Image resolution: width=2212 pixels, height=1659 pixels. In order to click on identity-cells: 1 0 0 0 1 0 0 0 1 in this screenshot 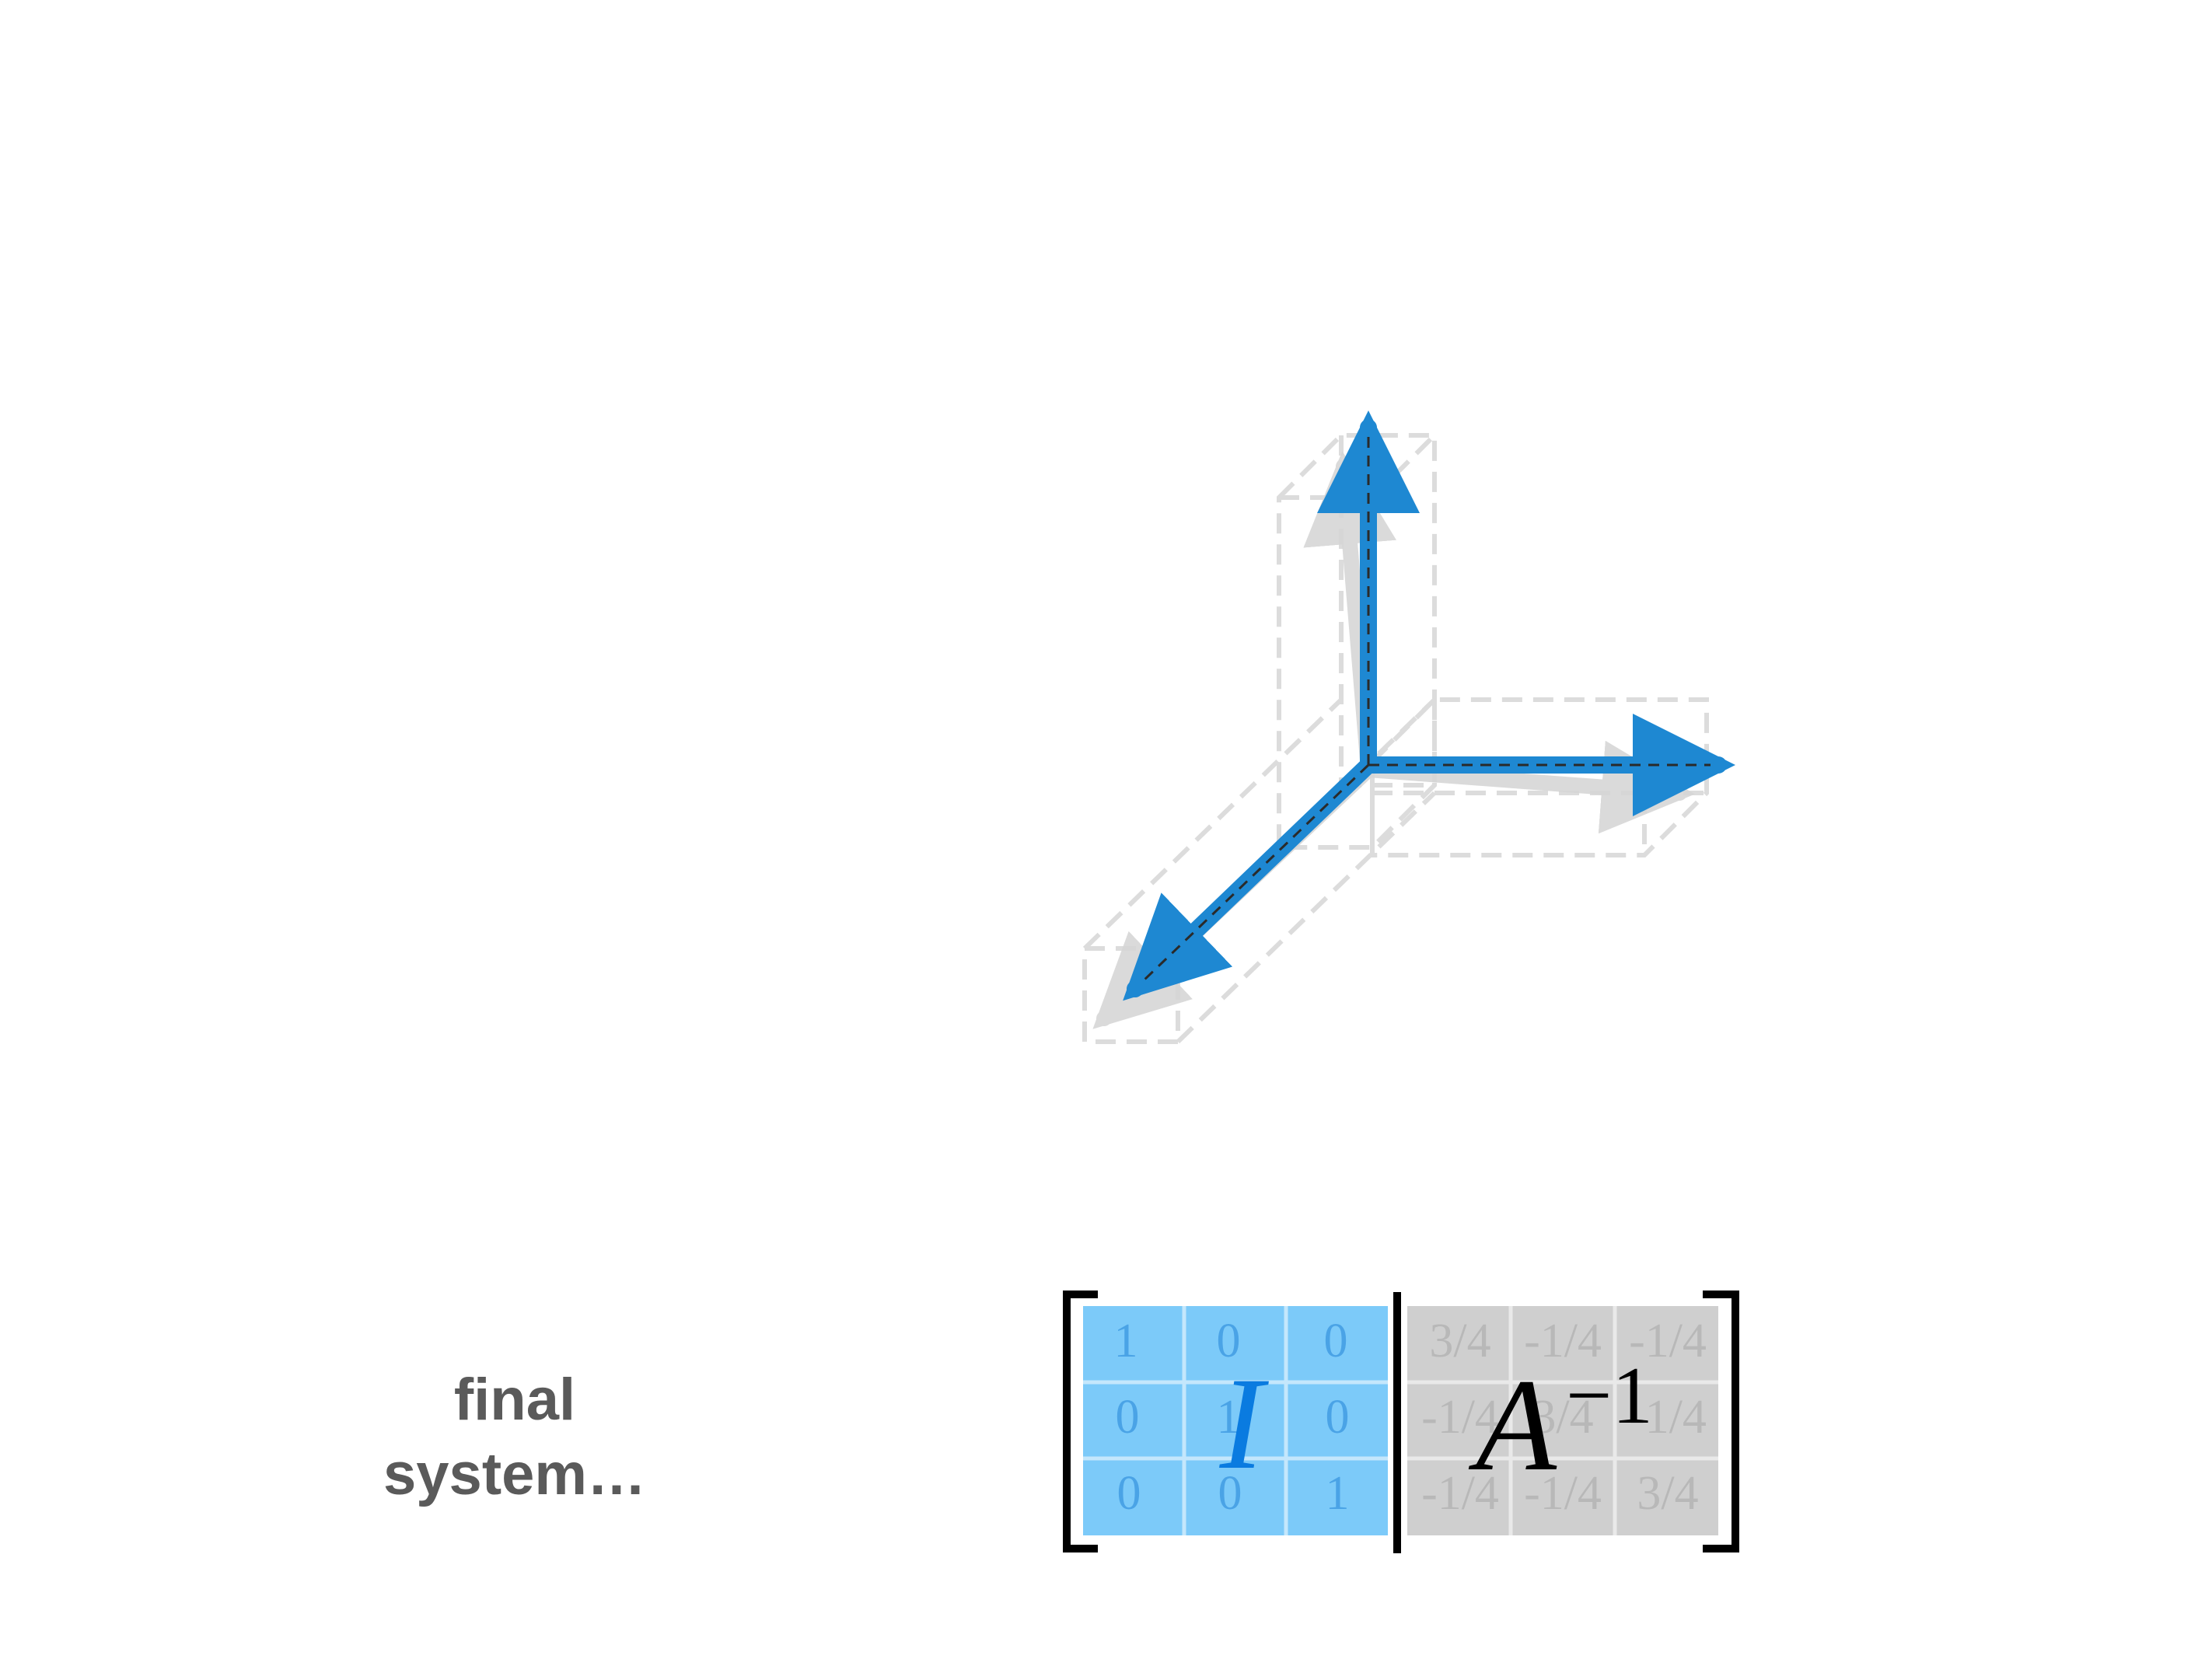, I will do `click(1232, 1417)`.